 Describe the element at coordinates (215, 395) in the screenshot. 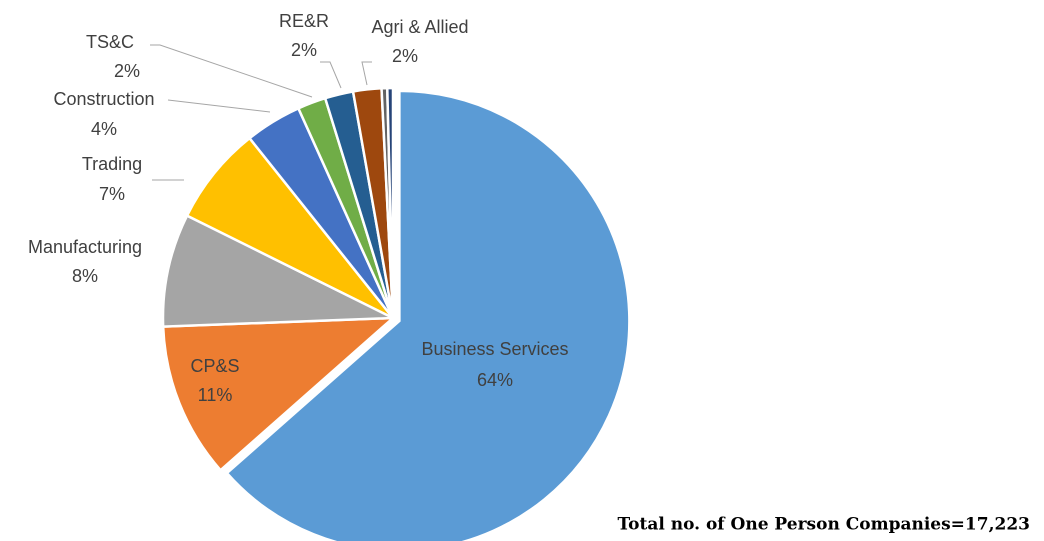

I see `slice-value: 11%` at that location.